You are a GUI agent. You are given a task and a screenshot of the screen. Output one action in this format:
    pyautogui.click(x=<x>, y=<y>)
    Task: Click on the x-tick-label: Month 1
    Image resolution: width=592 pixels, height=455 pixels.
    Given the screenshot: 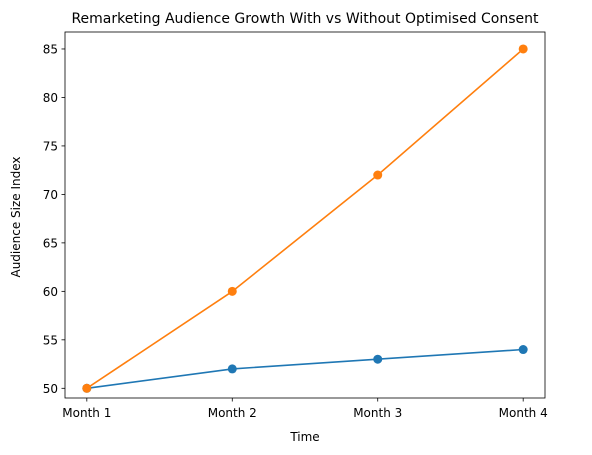 What is the action you would take?
    pyautogui.click(x=86, y=413)
    